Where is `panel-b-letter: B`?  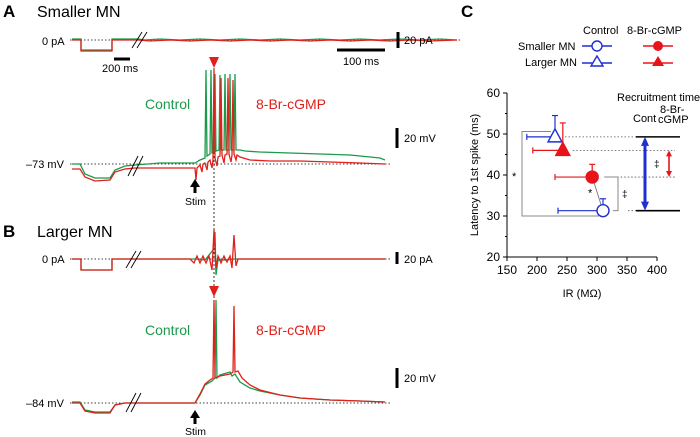
panel-b-letter: B is located at coordinates (9, 231).